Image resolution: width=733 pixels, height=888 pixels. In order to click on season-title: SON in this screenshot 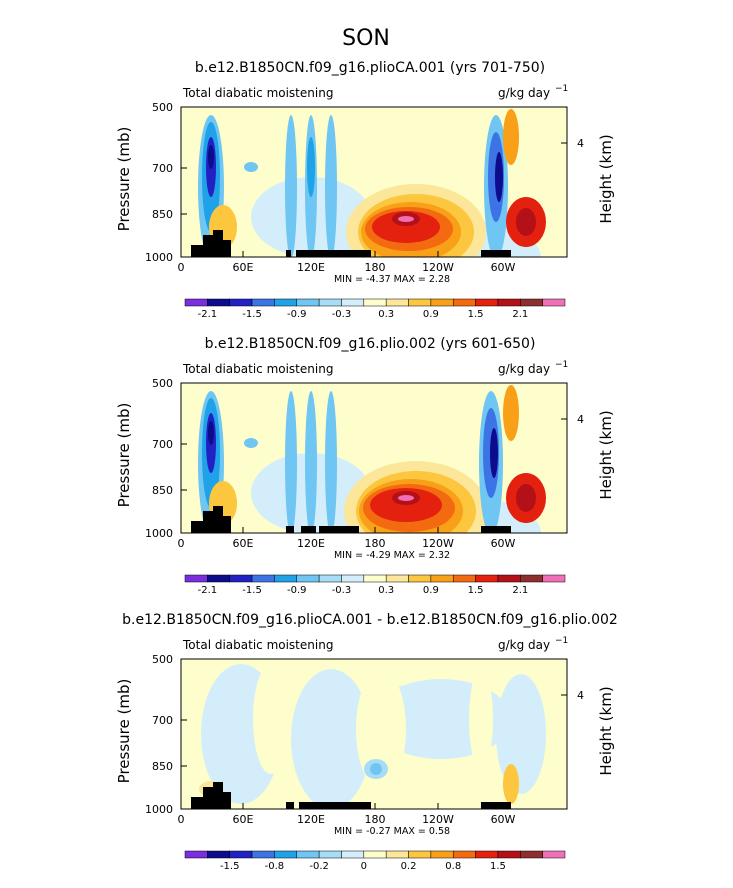, I will do `click(366, 38)`.